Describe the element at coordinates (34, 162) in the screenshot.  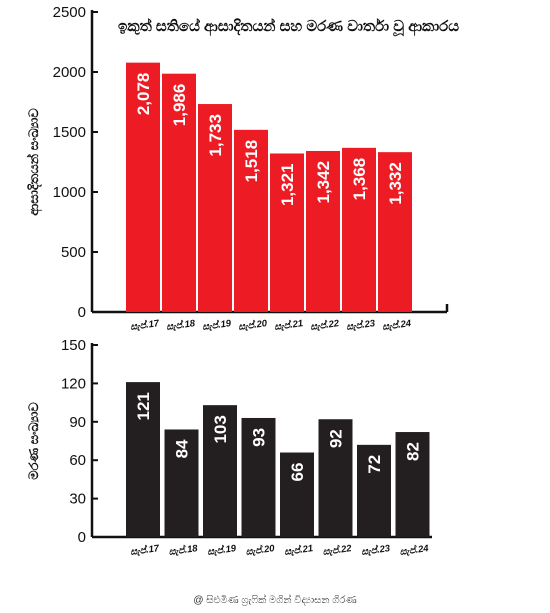
I see `cases-y-axis-label: ආසාදිතයන් සංඛ්‍යාව` at that location.